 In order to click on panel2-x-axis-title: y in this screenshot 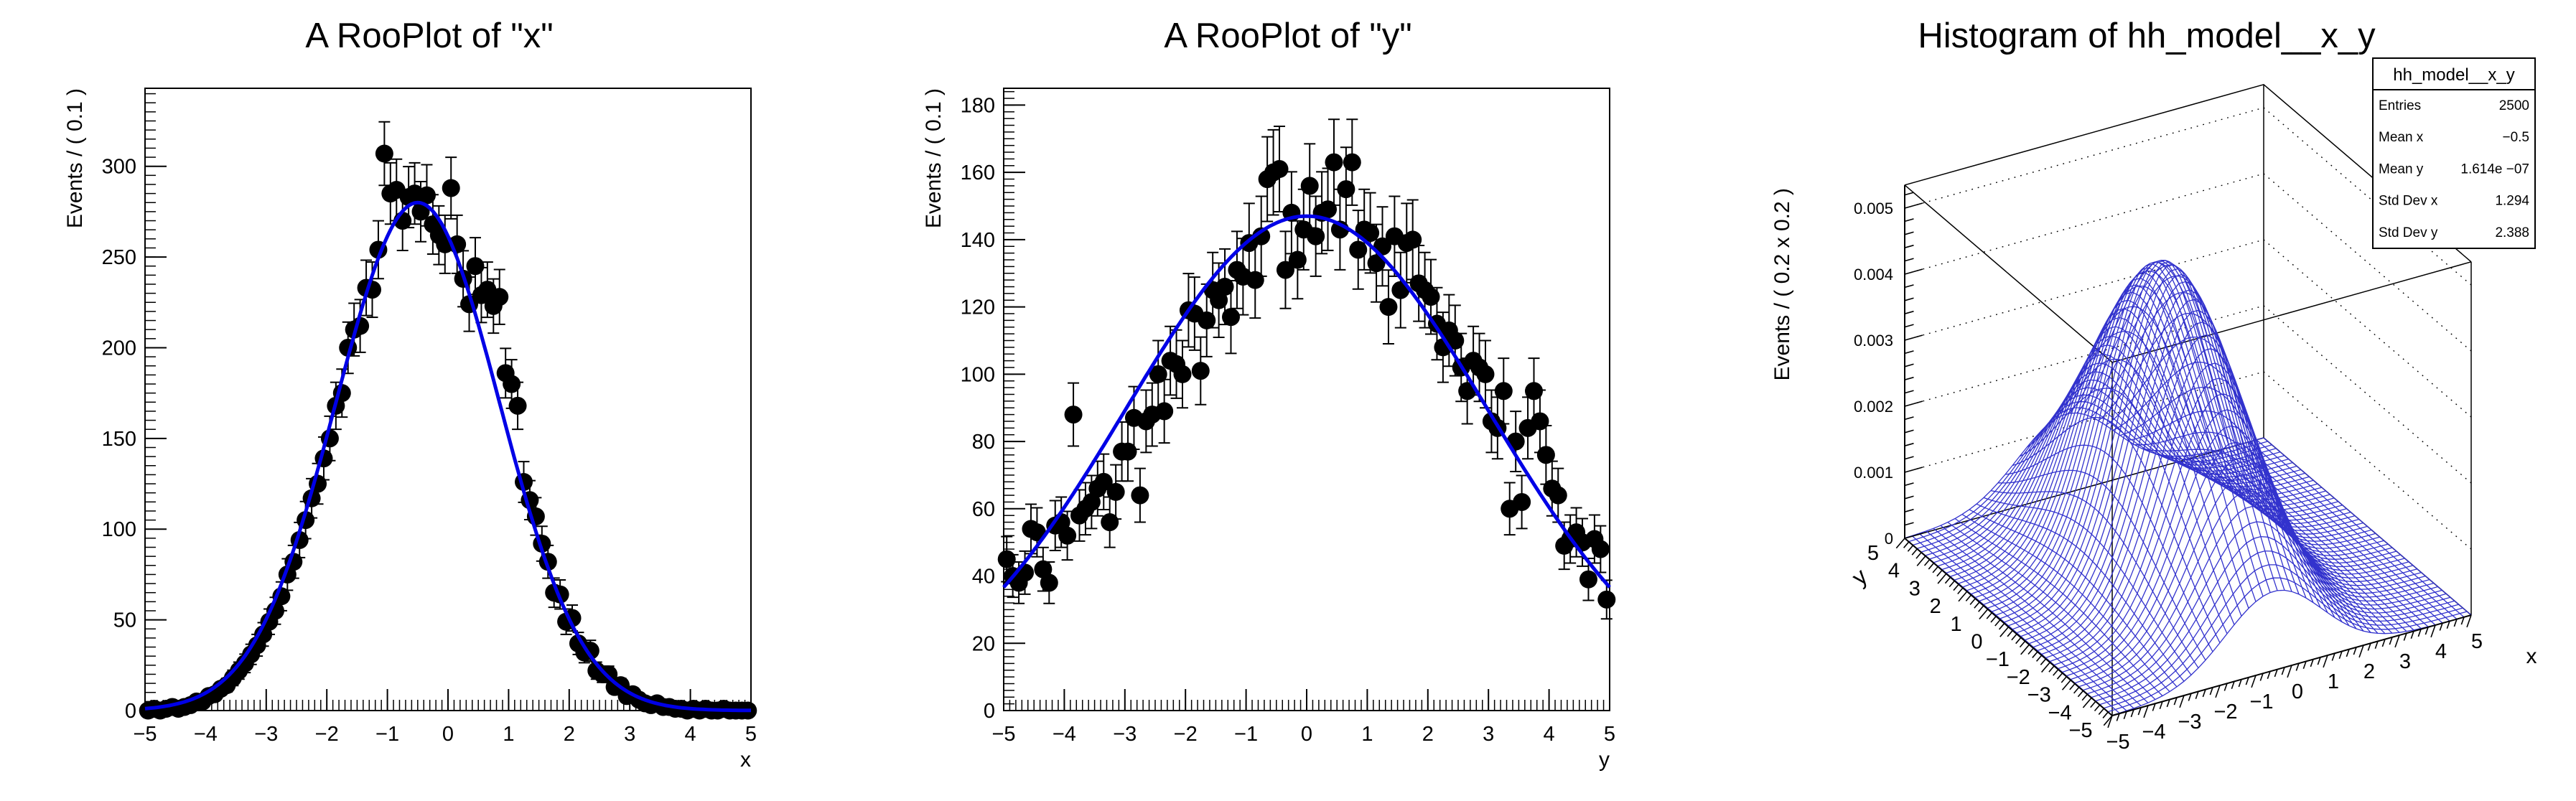, I will do `click(1604, 760)`.